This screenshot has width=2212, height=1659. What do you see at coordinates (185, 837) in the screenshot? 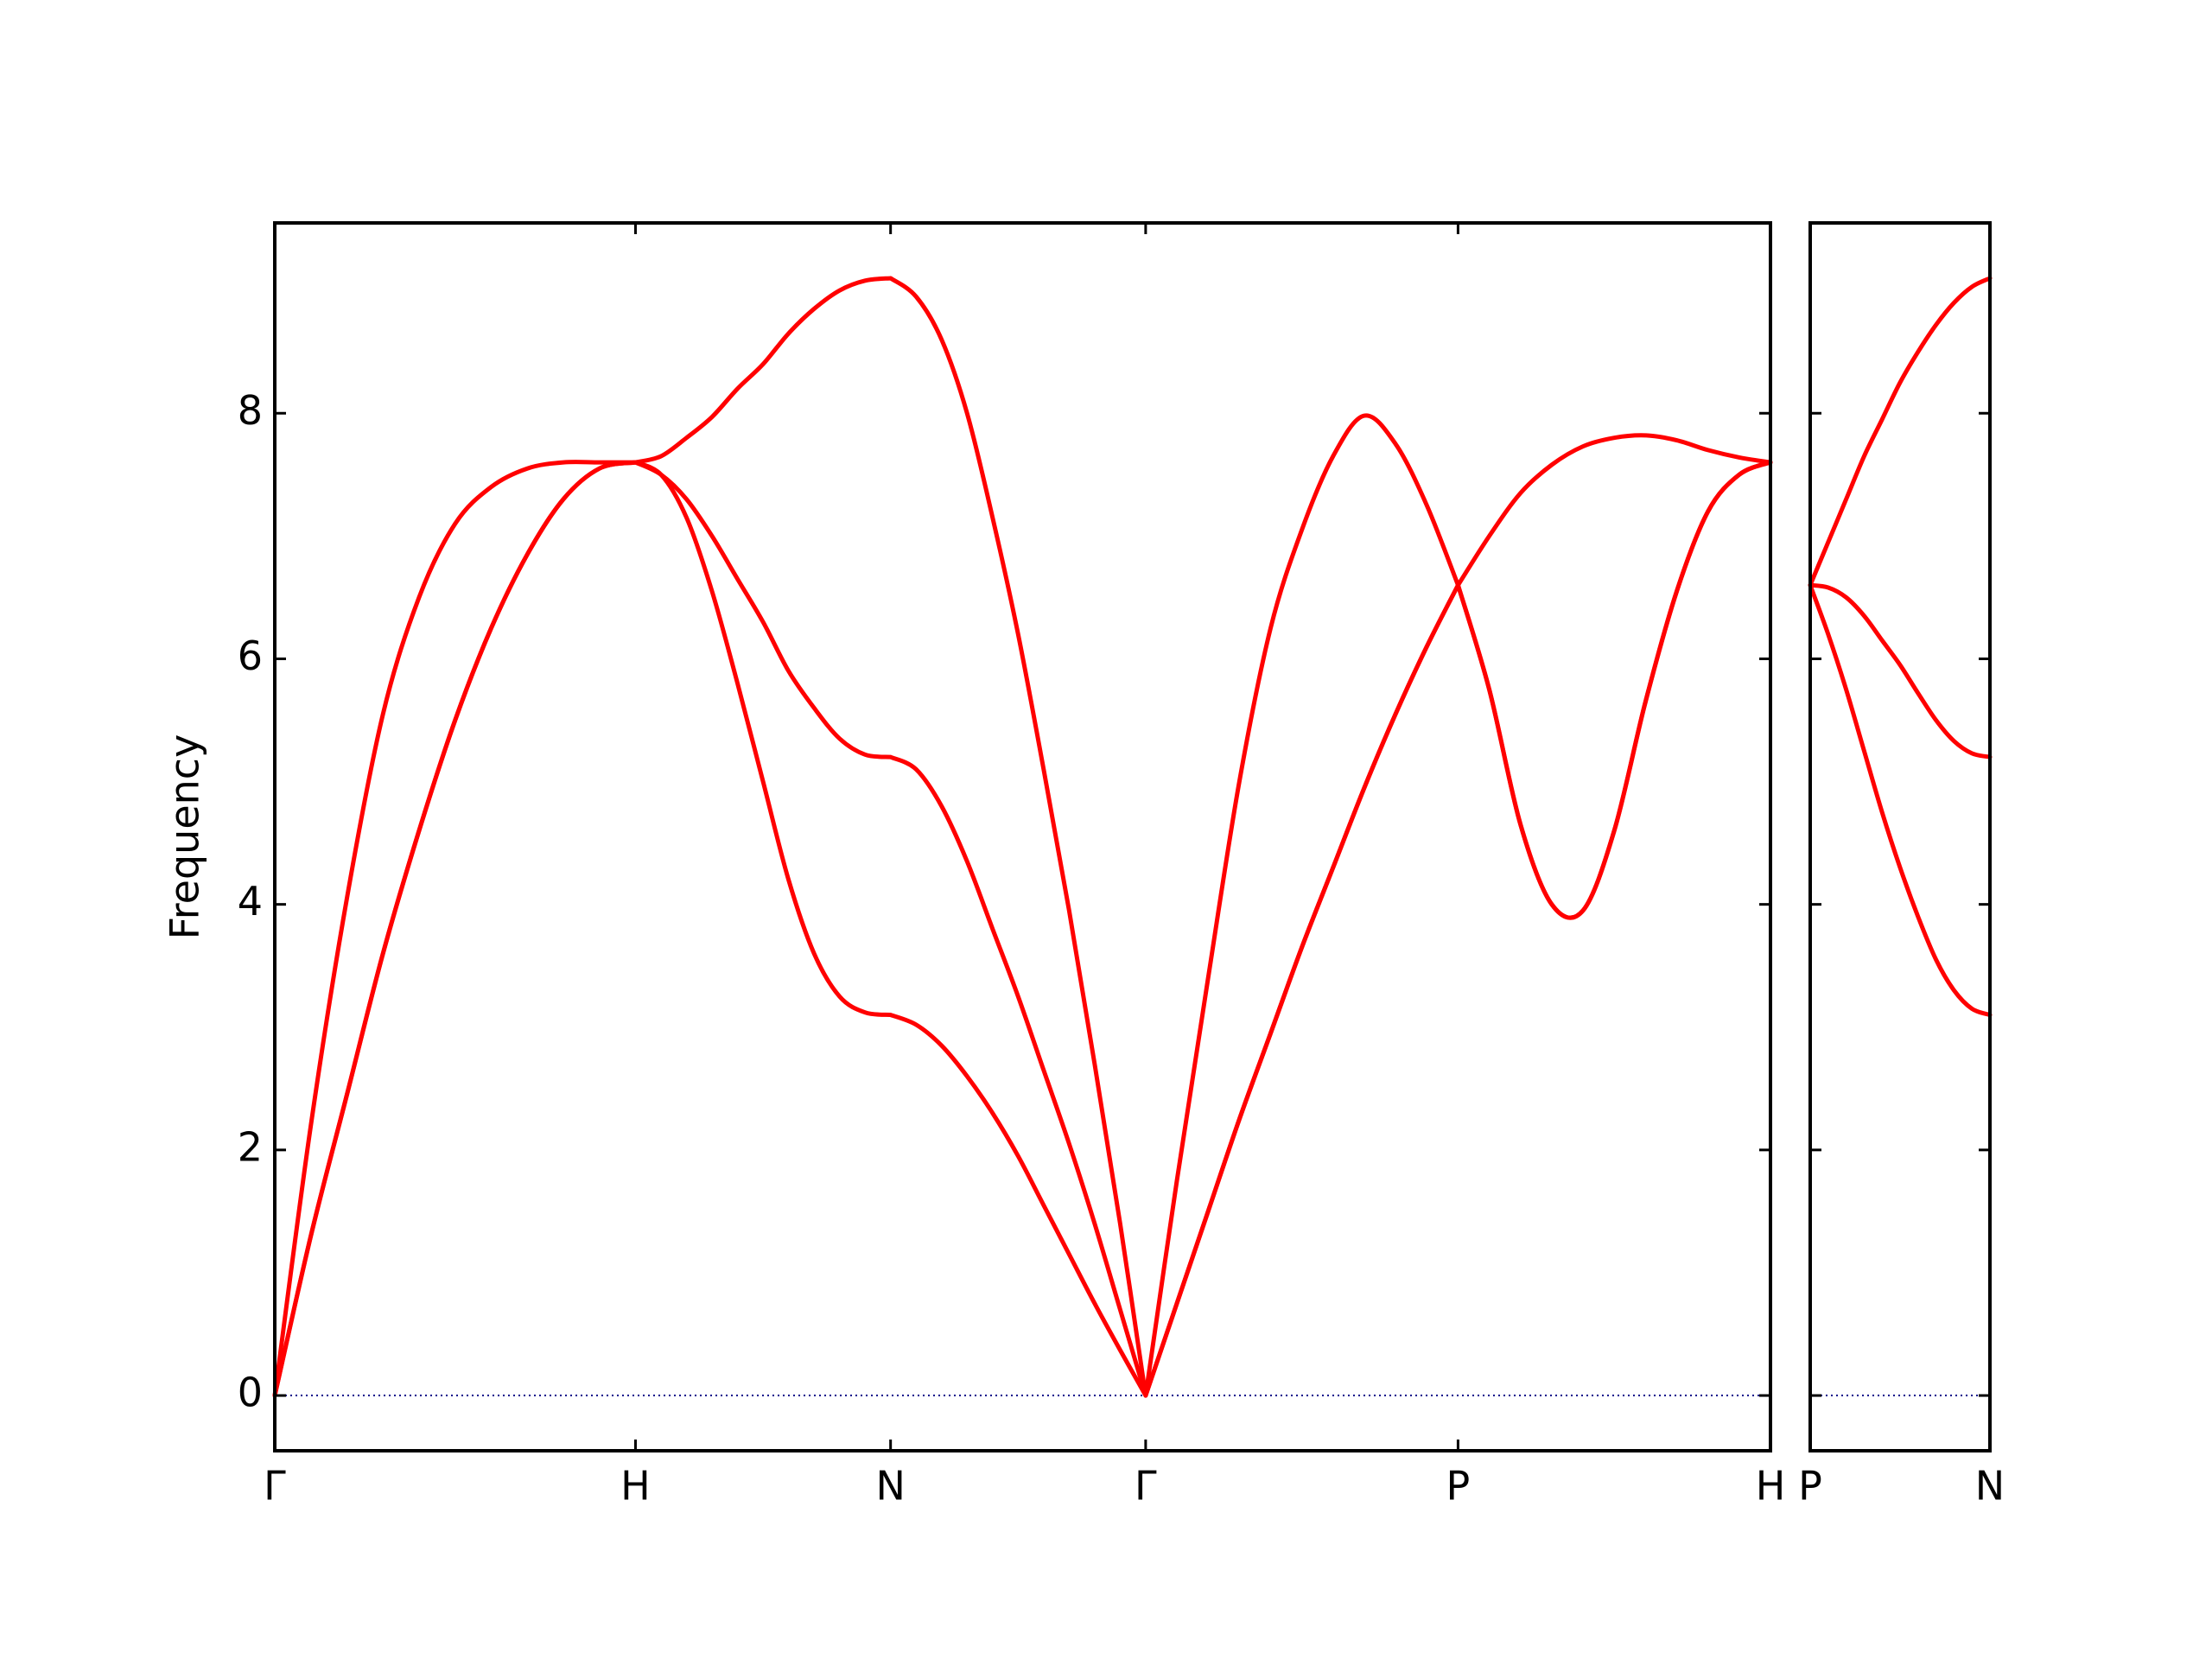
I see `y-axis-label: Frequency` at bounding box center [185, 837].